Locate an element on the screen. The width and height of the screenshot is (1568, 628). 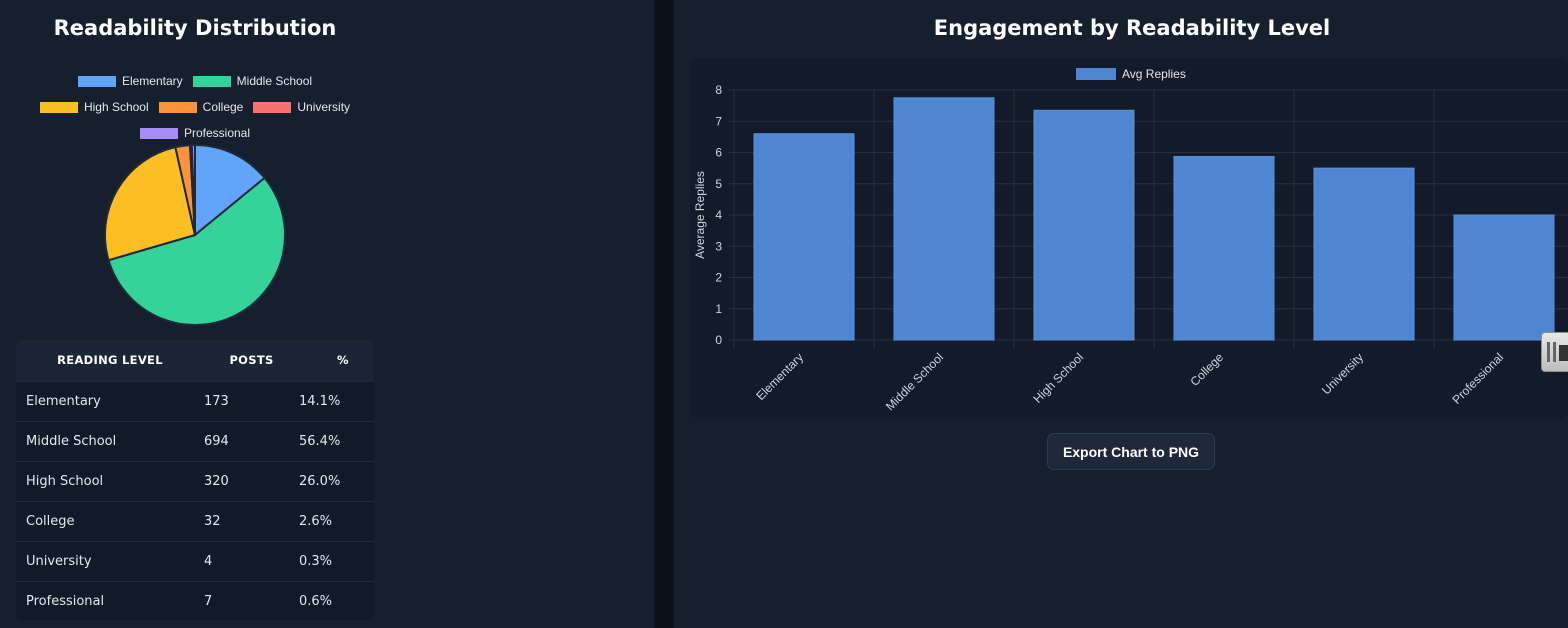
y-tick-label: 8 is located at coordinates (718, 90).